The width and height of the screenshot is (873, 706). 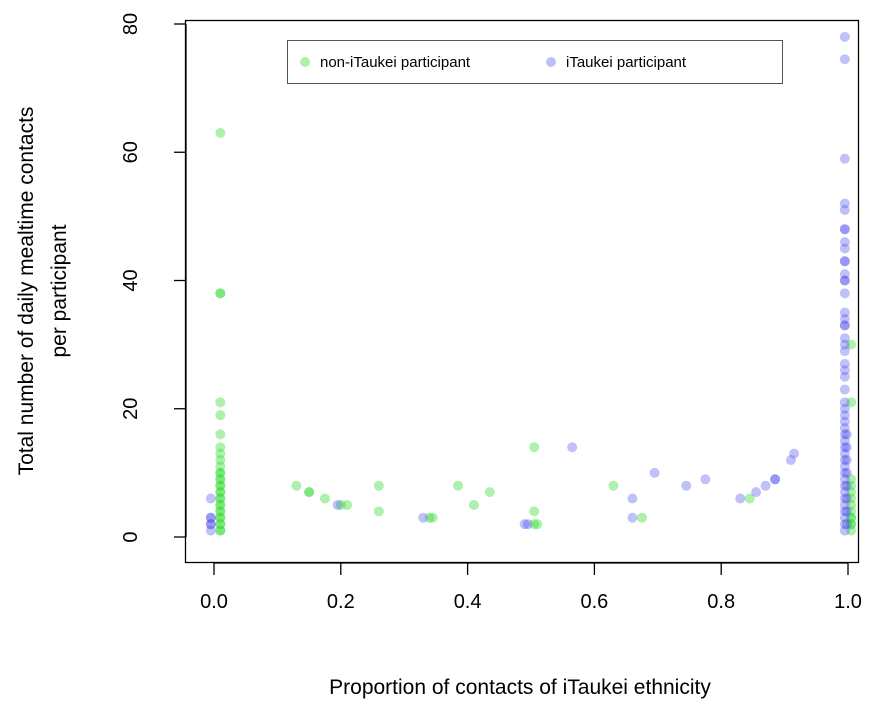 I want to click on legend-label-itaukei: iTaukei participant, so click(x=626, y=62).